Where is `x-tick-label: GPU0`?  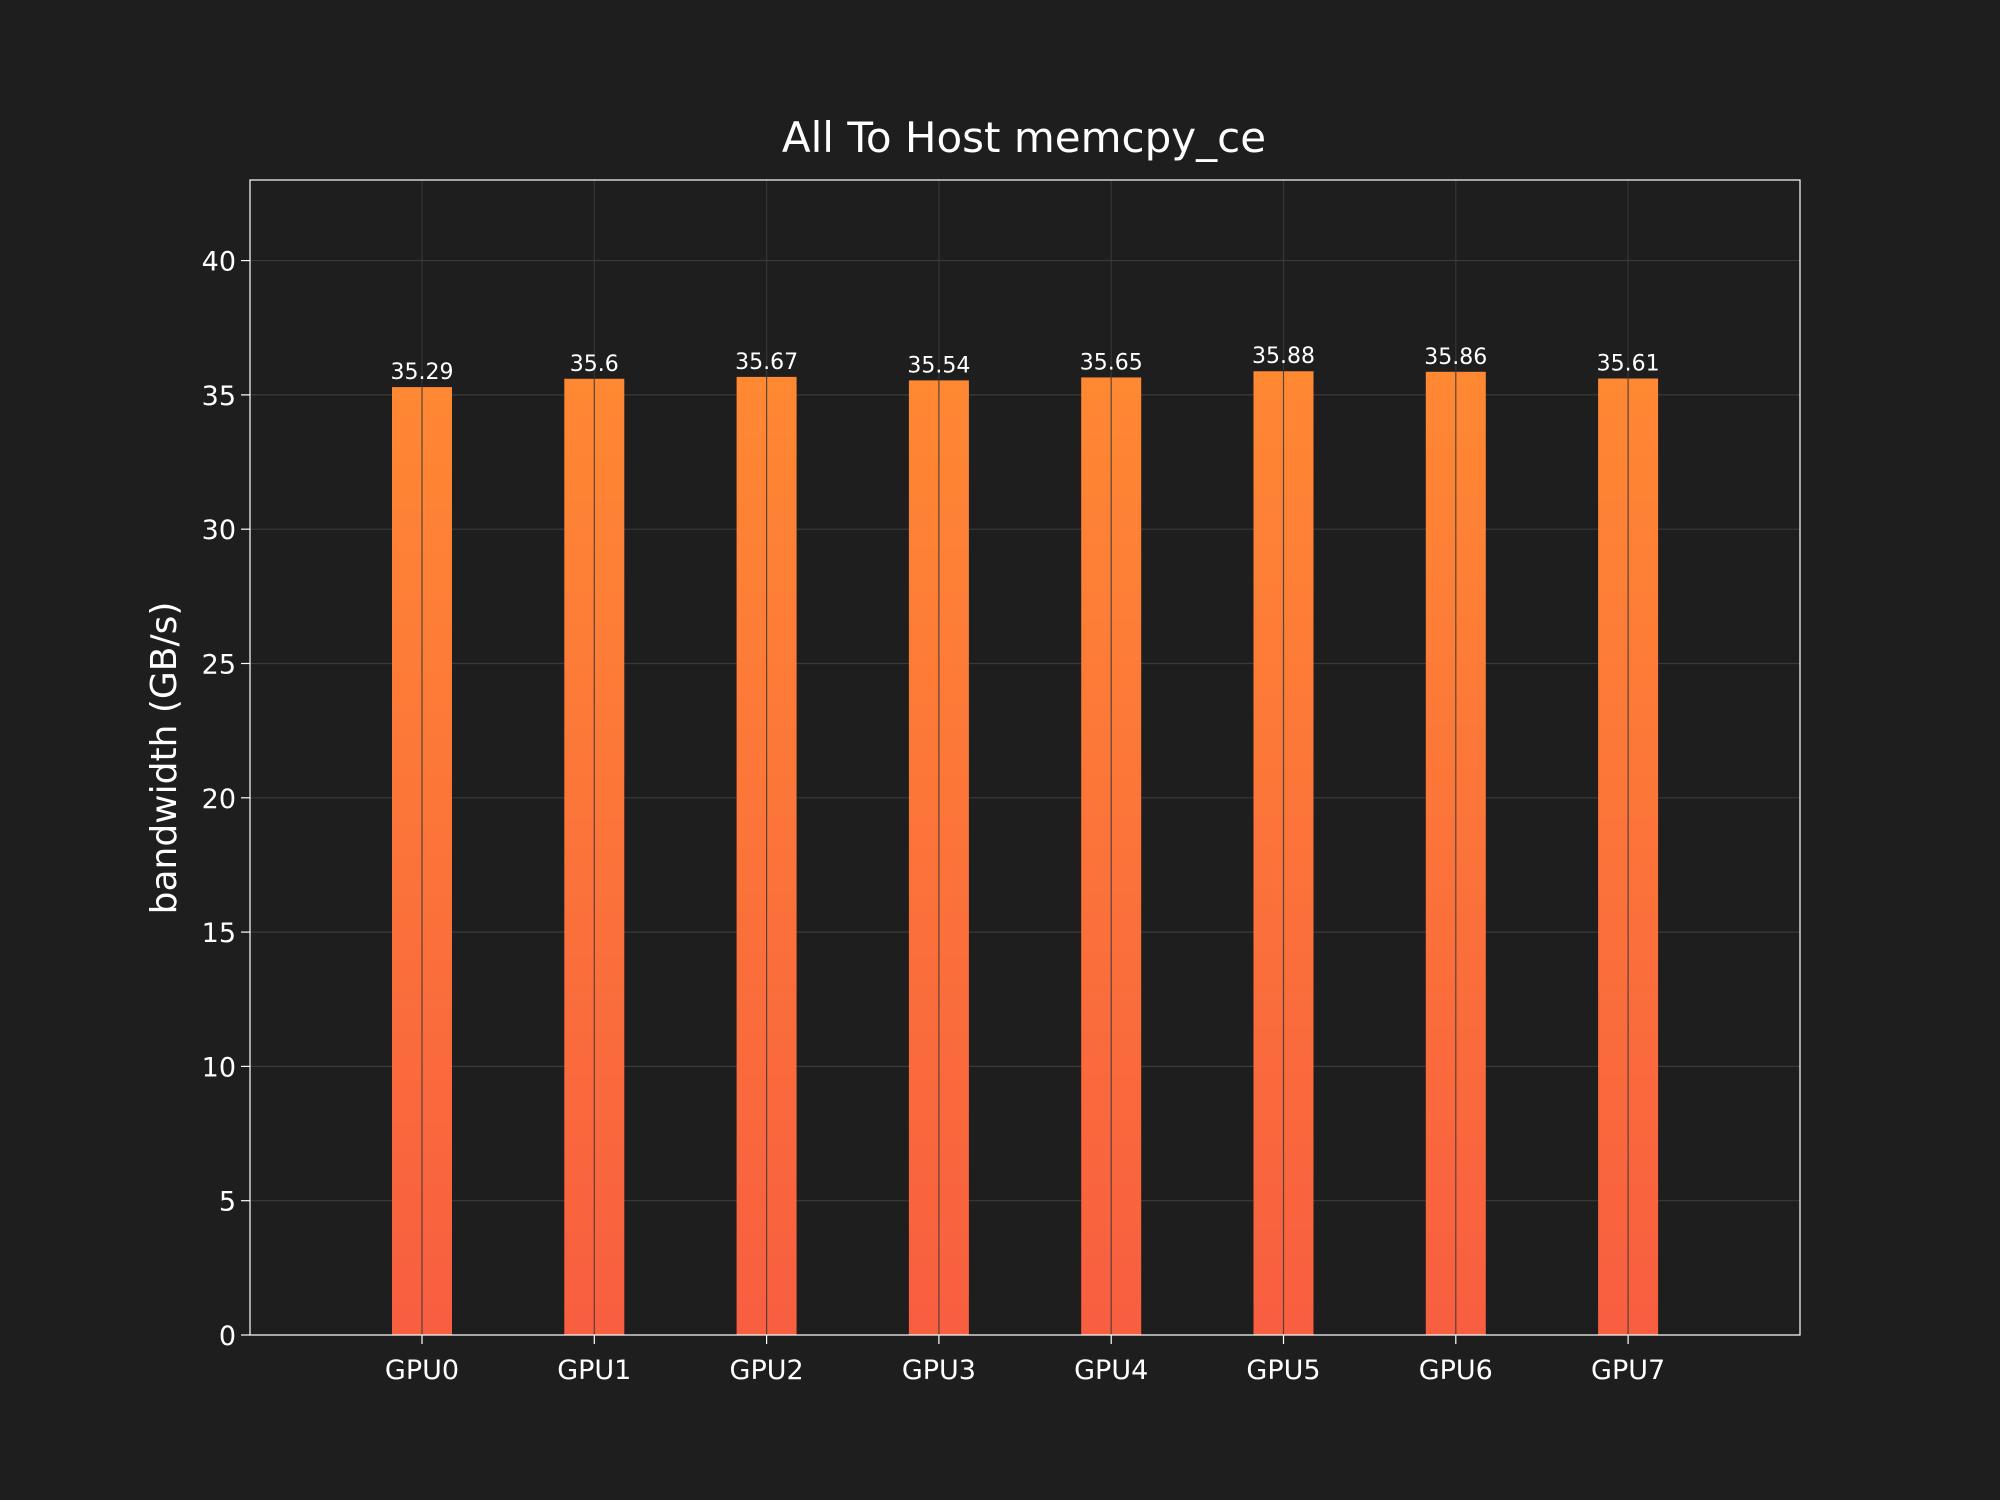
x-tick-label: GPU0 is located at coordinates (422, 1370).